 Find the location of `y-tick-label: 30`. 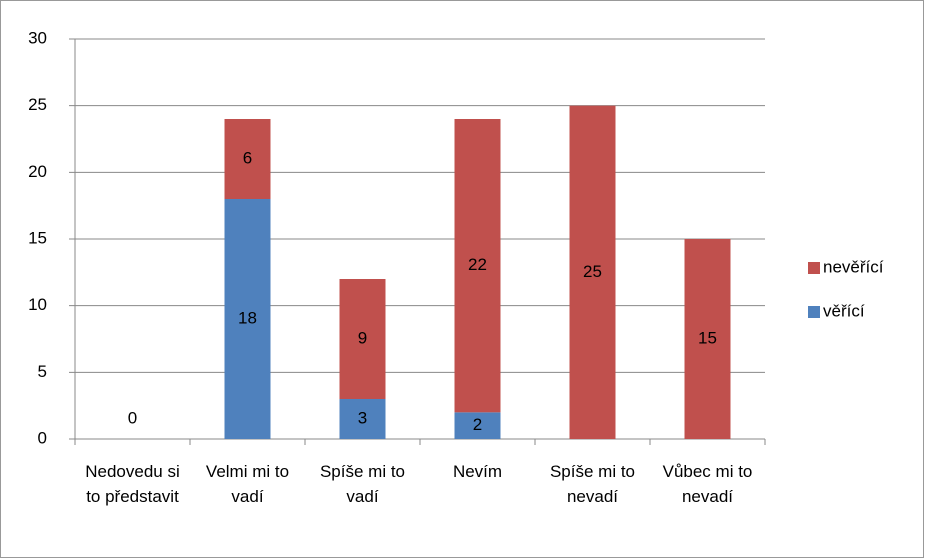

y-tick-label: 30 is located at coordinates (37, 37).